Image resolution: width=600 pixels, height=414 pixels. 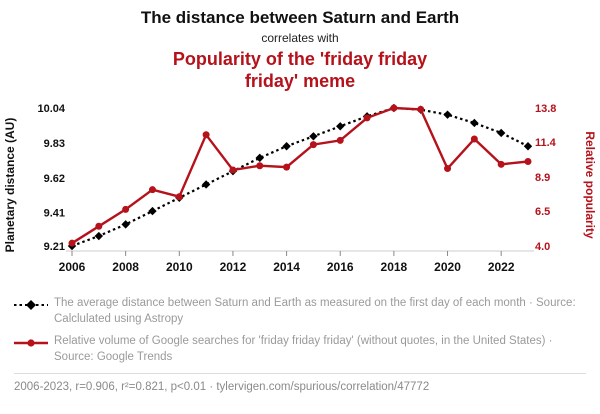 What do you see at coordinates (72, 267) in the screenshot?
I see `x-axis-tick-label: 2006` at bounding box center [72, 267].